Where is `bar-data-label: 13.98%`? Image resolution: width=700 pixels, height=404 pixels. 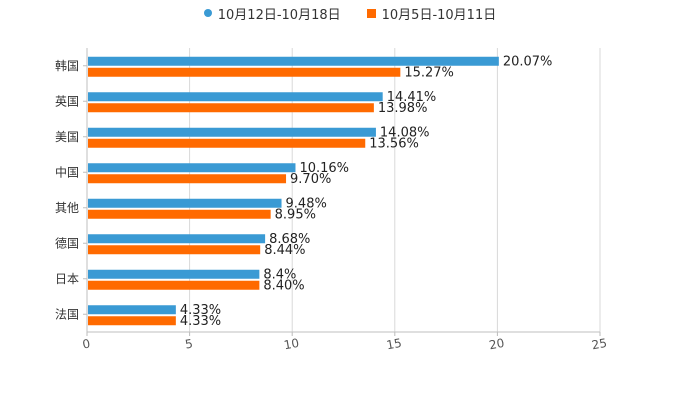
bar-data-label: 13.98% is located at coordinates (403, 108).